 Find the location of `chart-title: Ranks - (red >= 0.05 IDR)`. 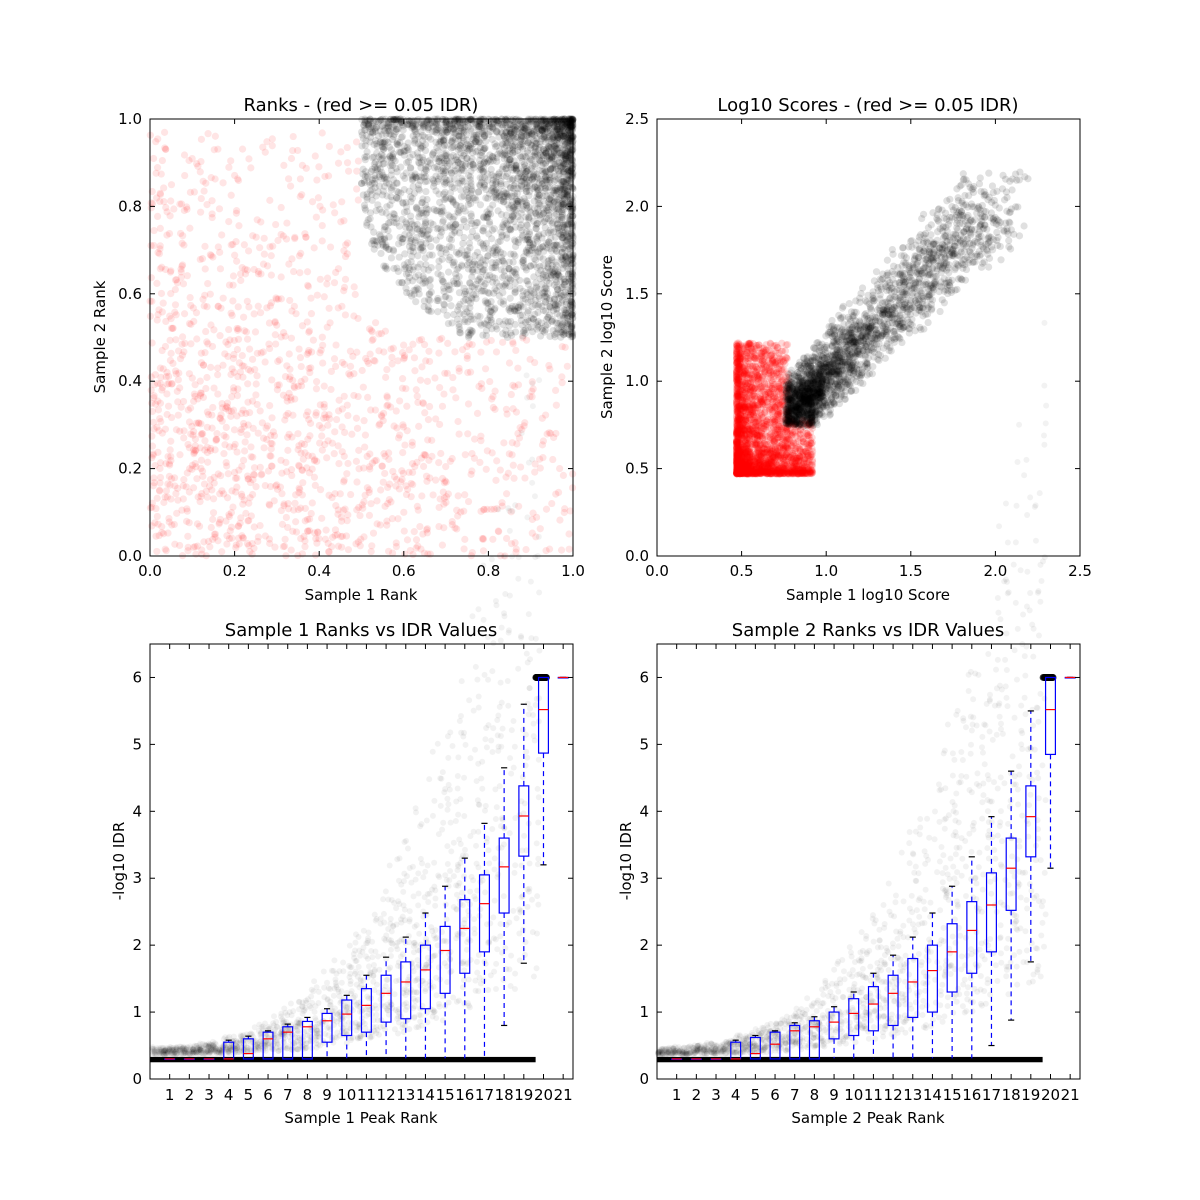

chart-title: Ranks - (red >= 0.05 IDR) is located at coordinates (361, 105).